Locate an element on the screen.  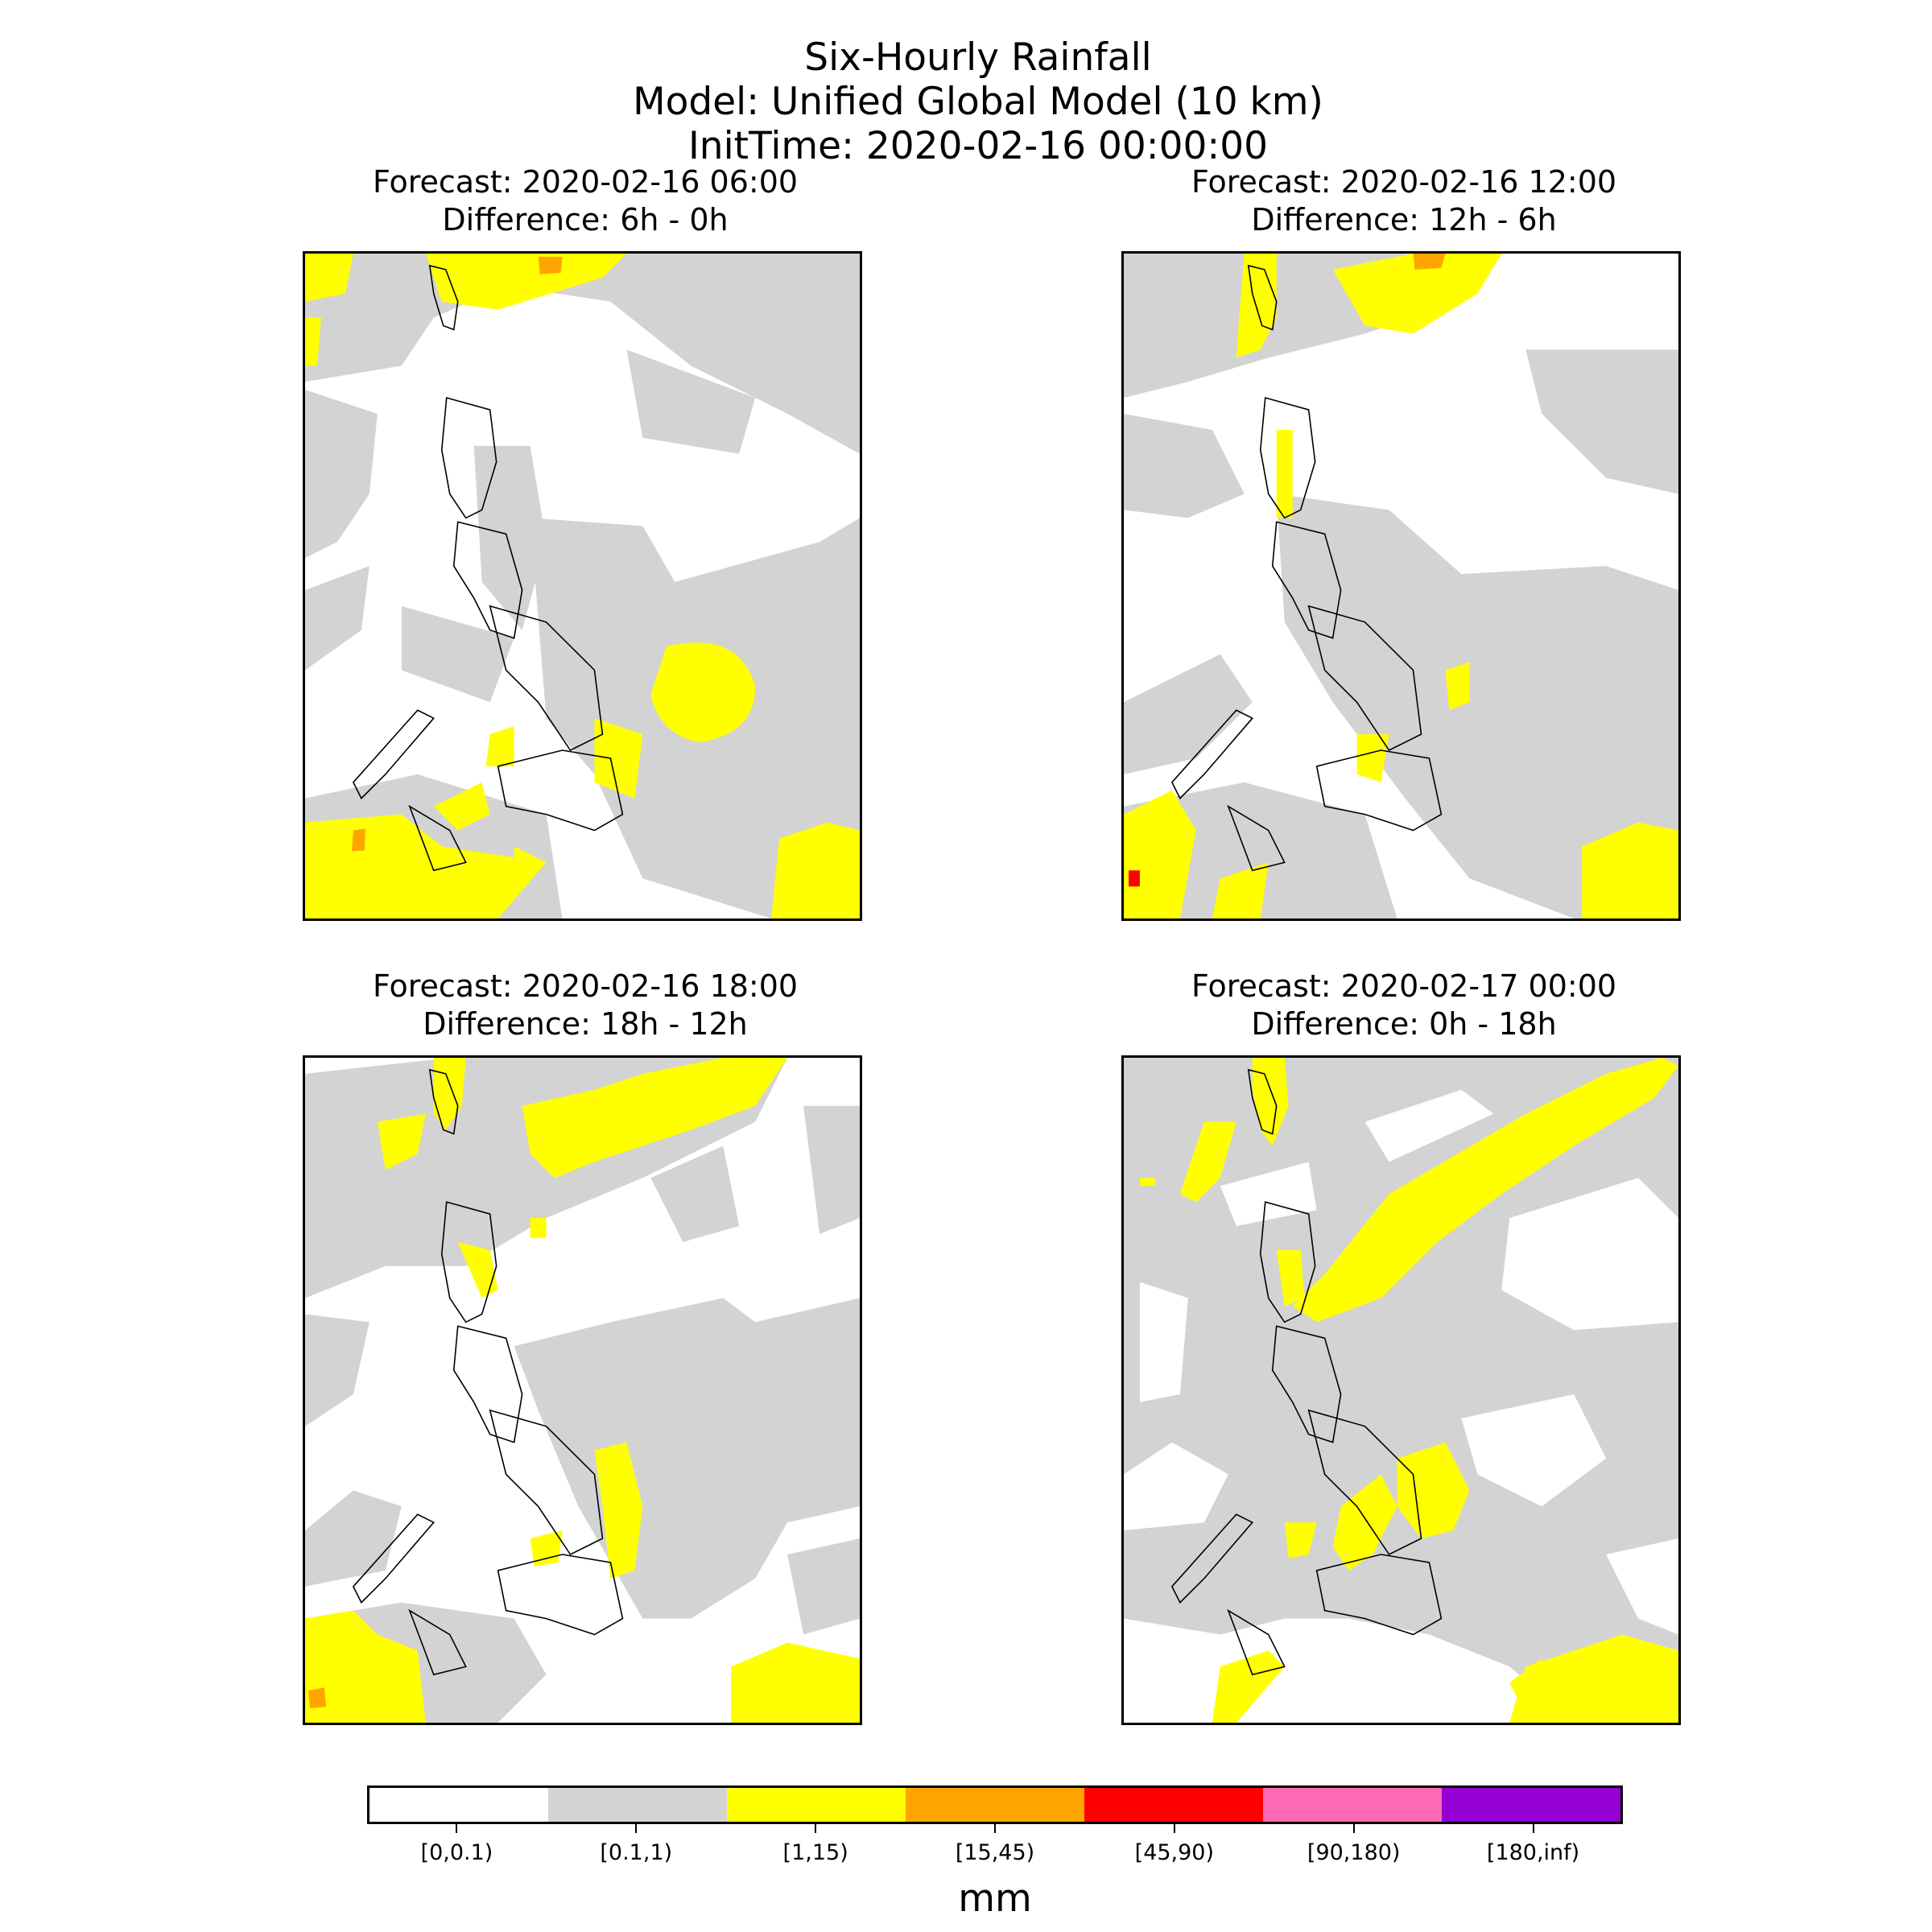
panel-3-map is located at coordinates (582, 1390).